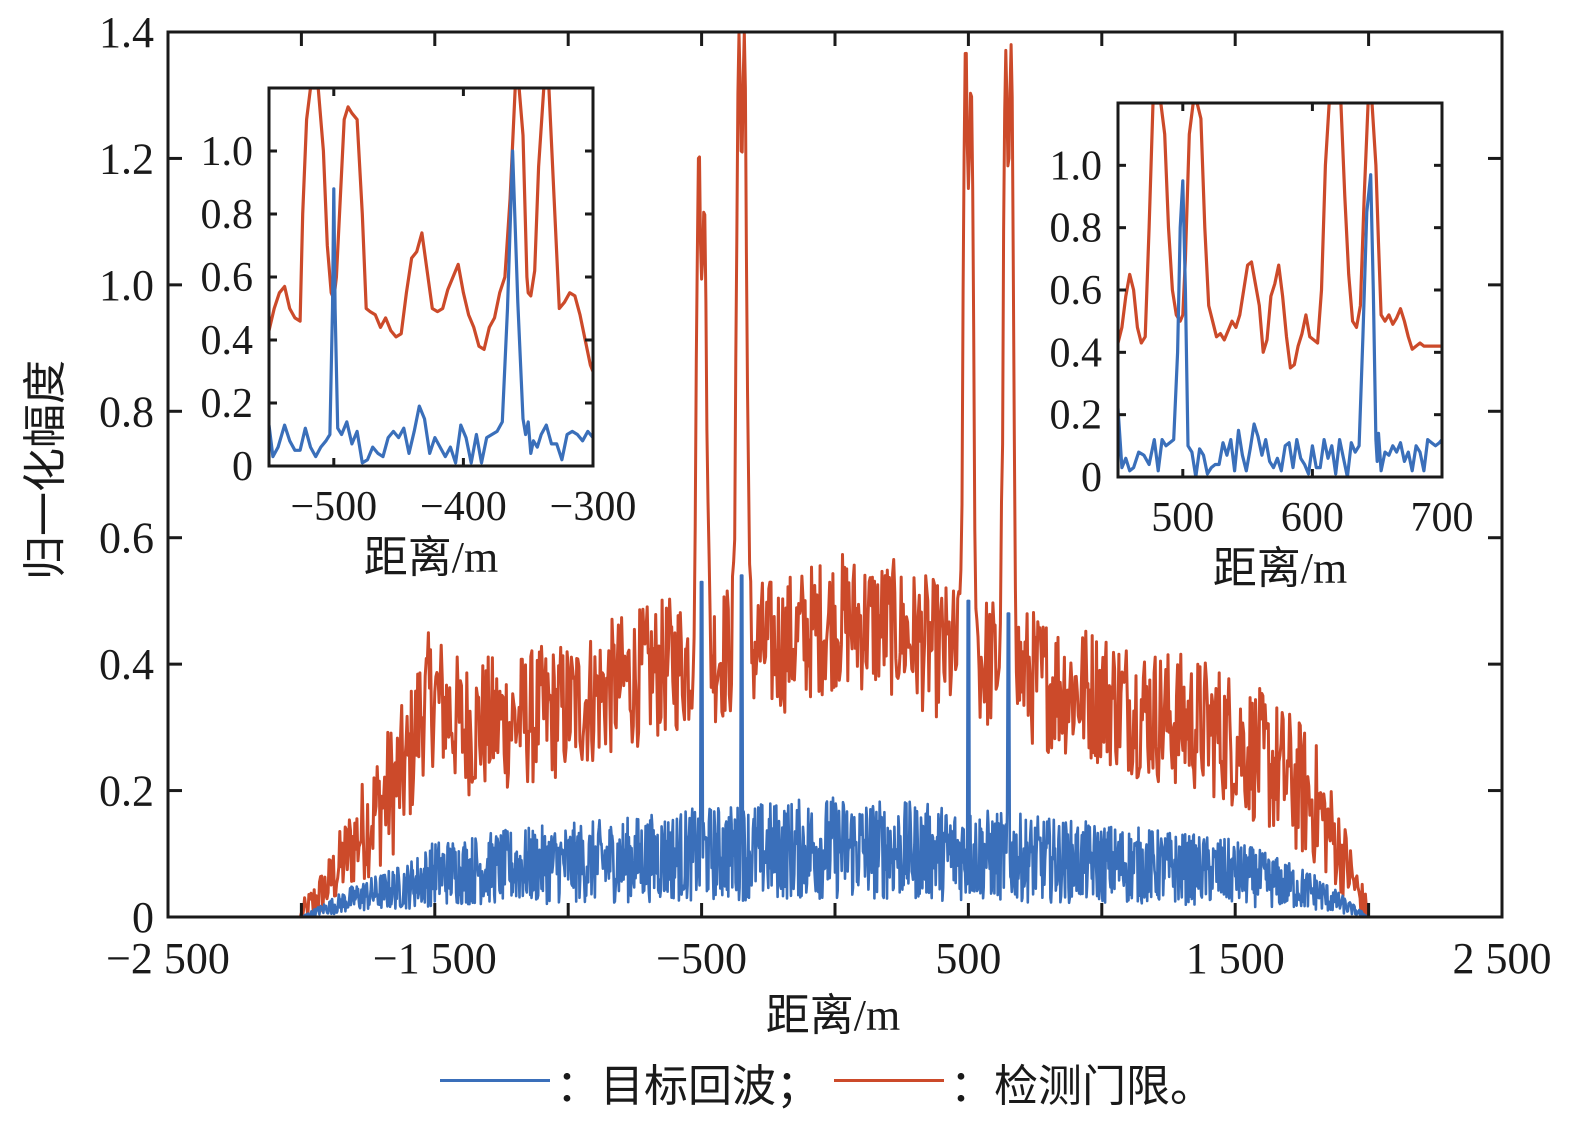 The image size is (1575, 1121). Describe the element at coordinates (45, 470) in the screenshot. I see `main-y-axis-title: 归一化幅度` at that location.